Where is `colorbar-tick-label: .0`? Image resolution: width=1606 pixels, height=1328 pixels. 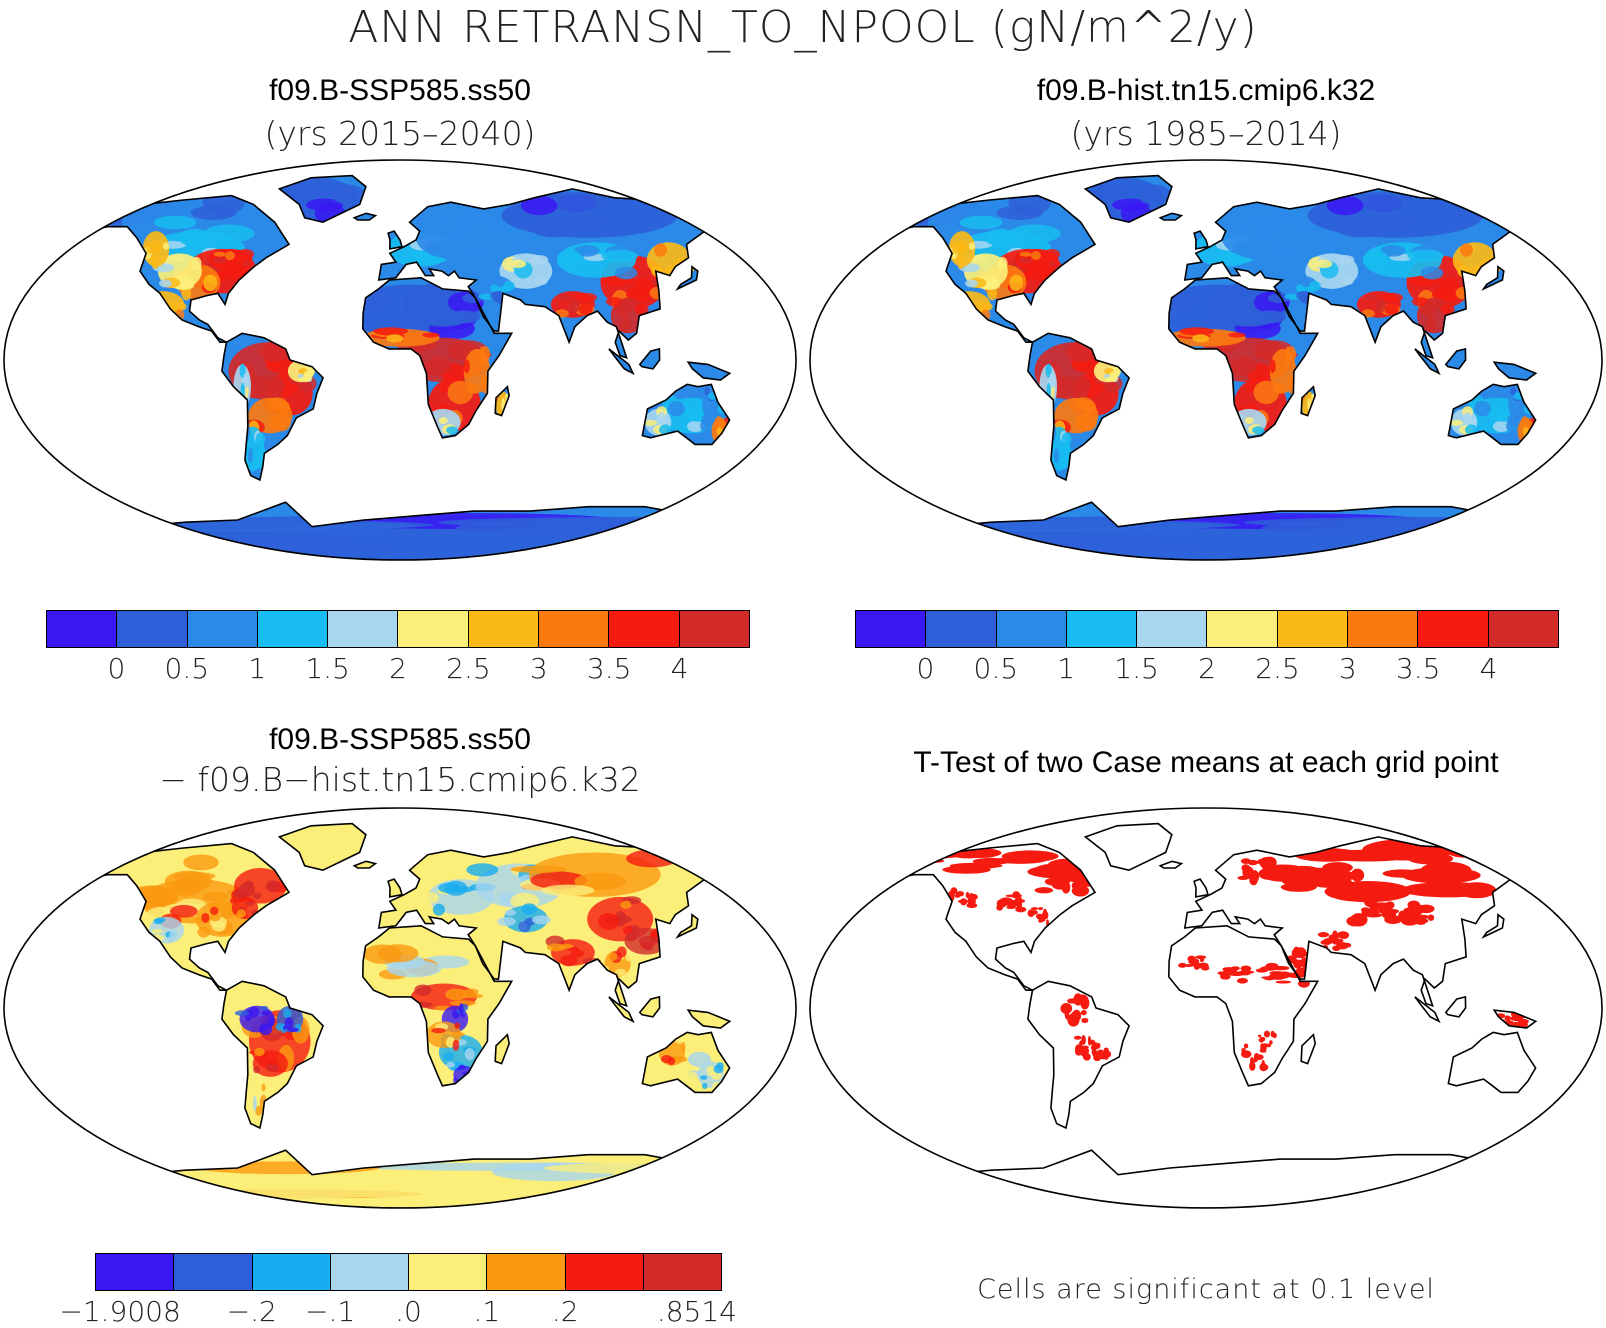 colorbar-tick-label: .0 is located at coordinates (408, 1311).